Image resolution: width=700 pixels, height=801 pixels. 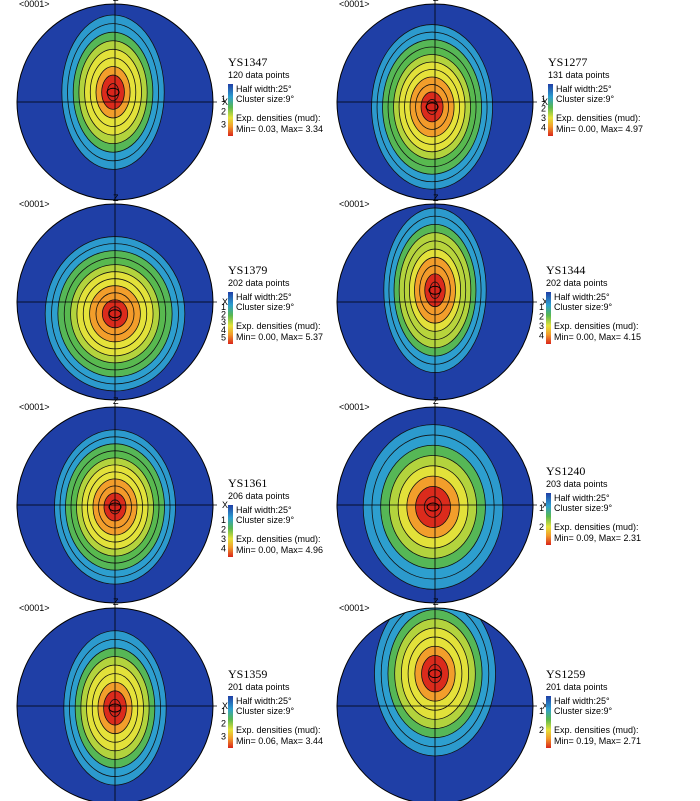 What do you see at coordinates (279, 337) in the screenshot?
I see `min-max-label: Min= 0.00, Max= 5.37` at bounding box center [279, 337].